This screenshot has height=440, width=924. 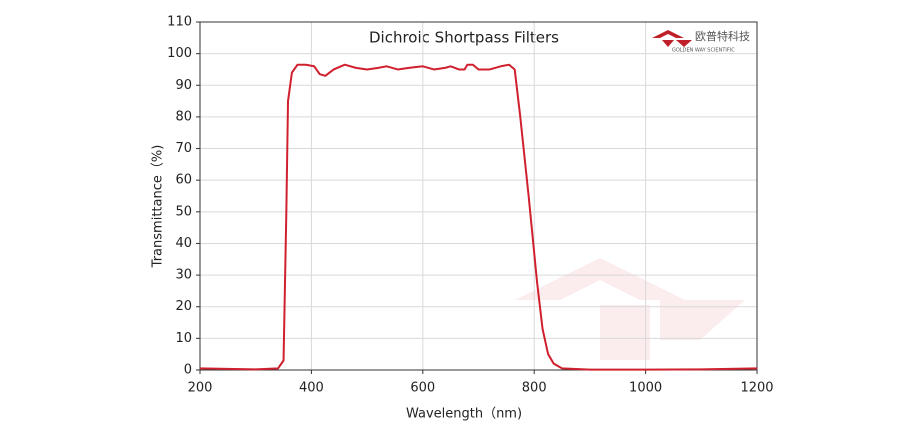 What do you see at coordinates (422, 388) in the screenshot?
I see `x-tick-label: 600` at bounding box center [422, 388].